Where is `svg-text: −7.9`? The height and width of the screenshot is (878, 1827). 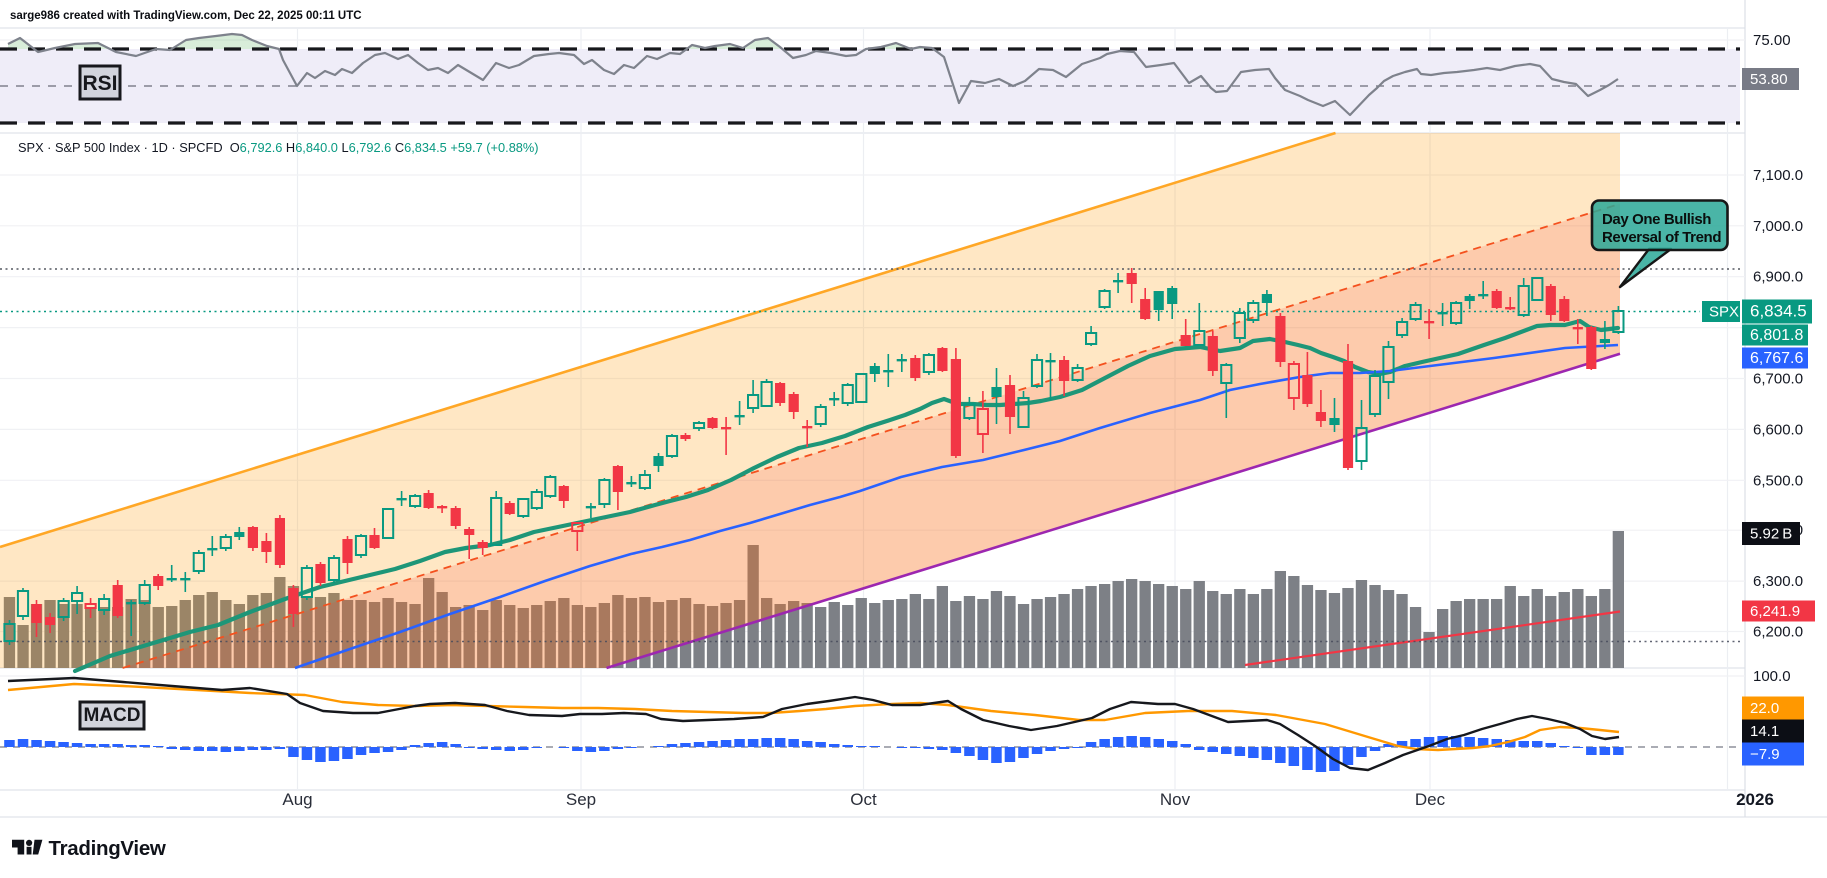 svg-text: −7.9 is located at coordinates (1765, 754).